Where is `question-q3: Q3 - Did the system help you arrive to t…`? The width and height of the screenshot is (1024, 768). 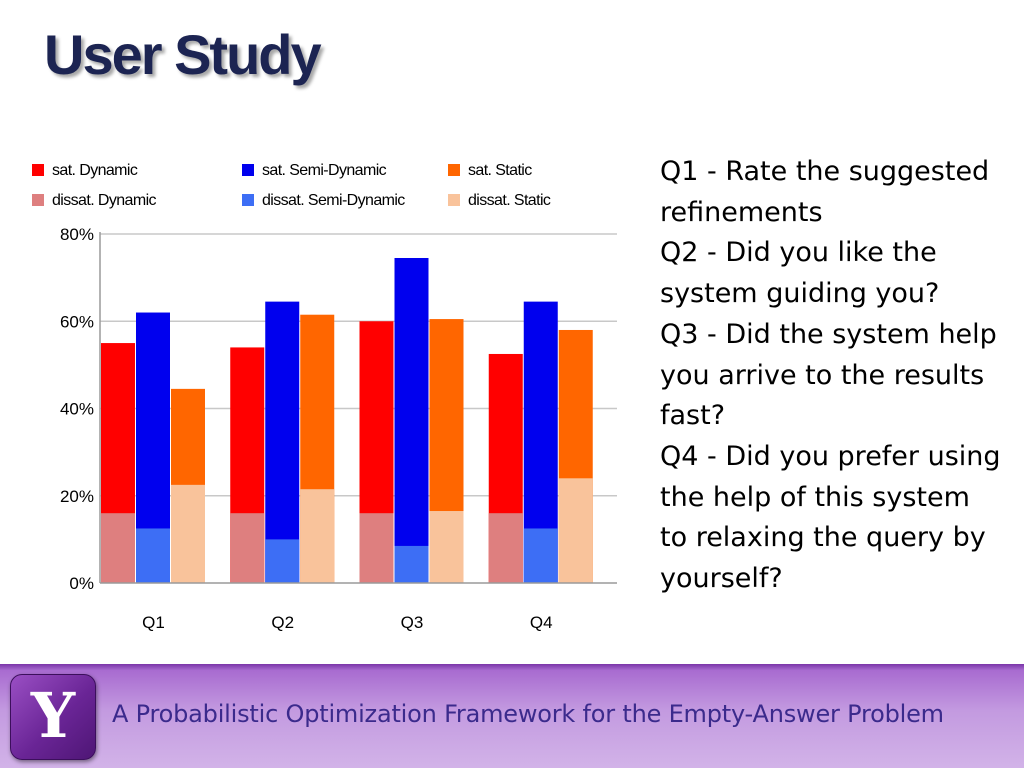 question-q3: Q3 - Did the system help you arrive to t… is located at coordinates (828, 375).